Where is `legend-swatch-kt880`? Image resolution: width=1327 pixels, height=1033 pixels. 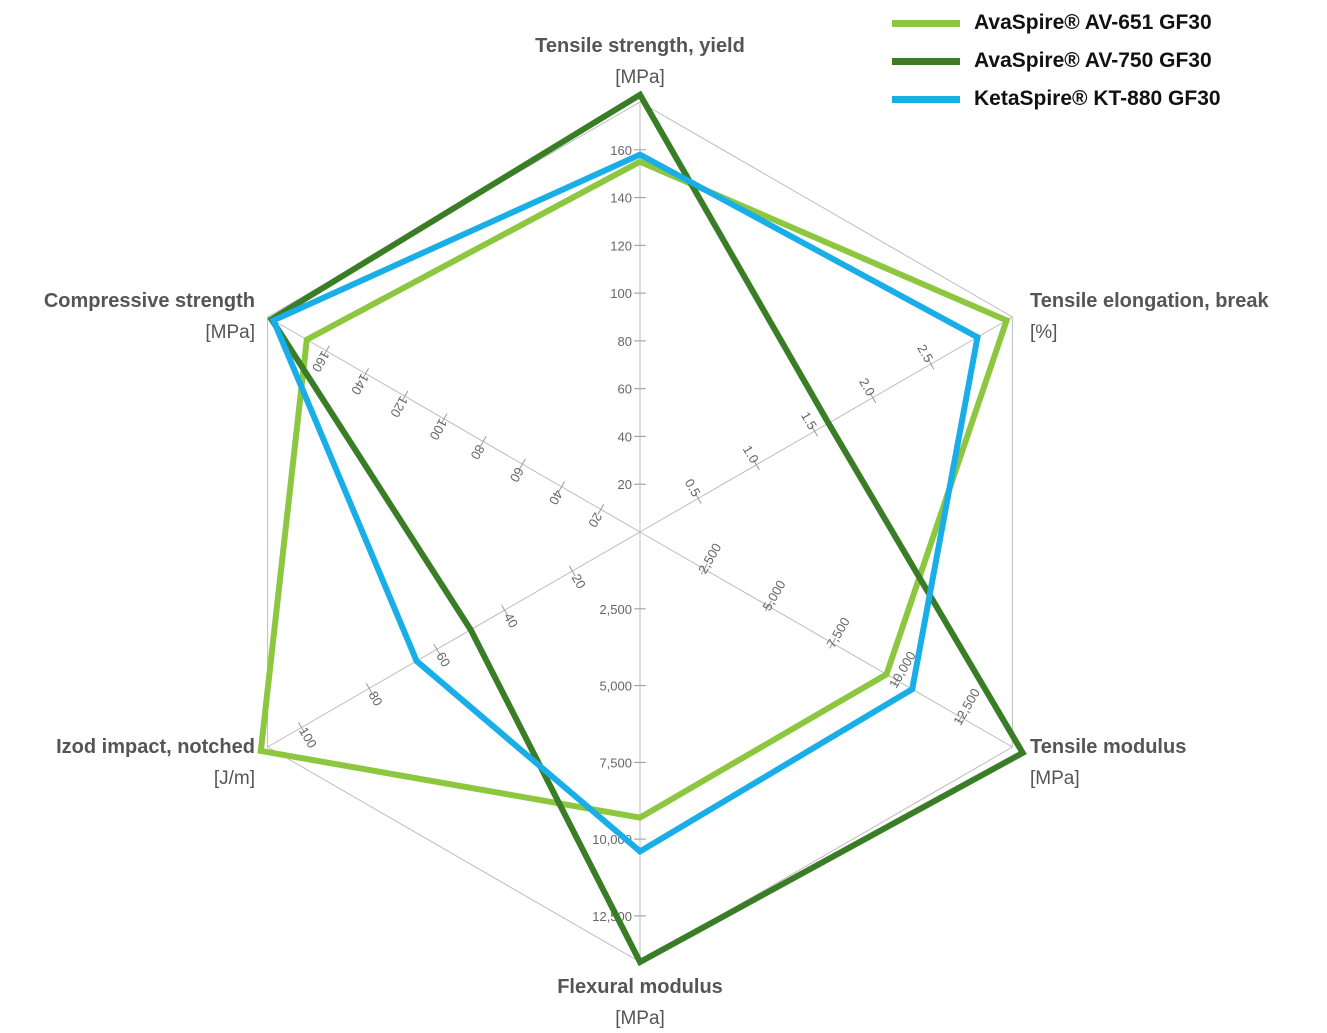
legend-swatch-kt880 is located at coordinates (926, 99).